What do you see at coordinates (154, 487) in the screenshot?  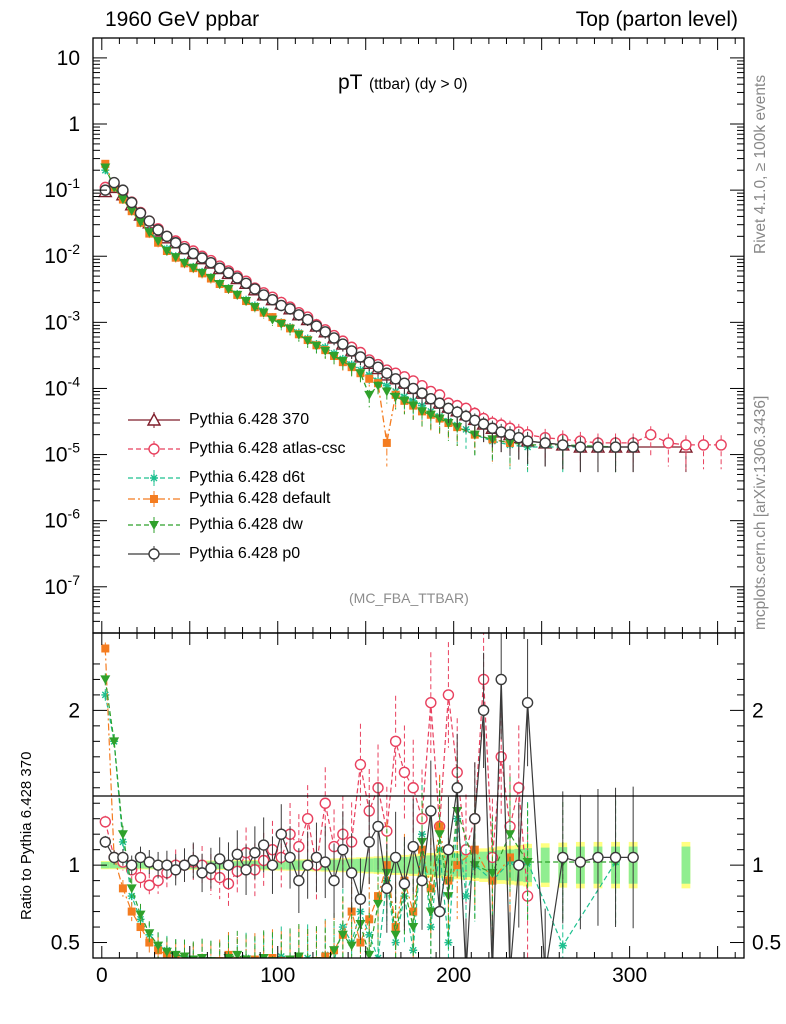 I see `legend-markers` at bounding box center [154, 487].